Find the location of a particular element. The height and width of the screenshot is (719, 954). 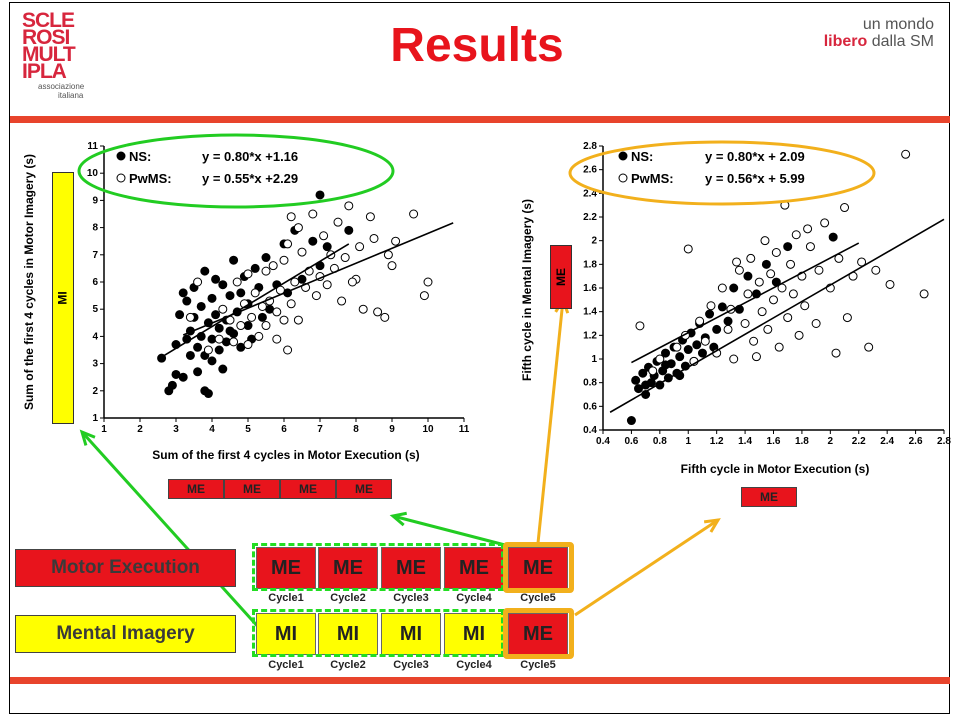

mi-side-label: MI is located at coordinates (63, 298).